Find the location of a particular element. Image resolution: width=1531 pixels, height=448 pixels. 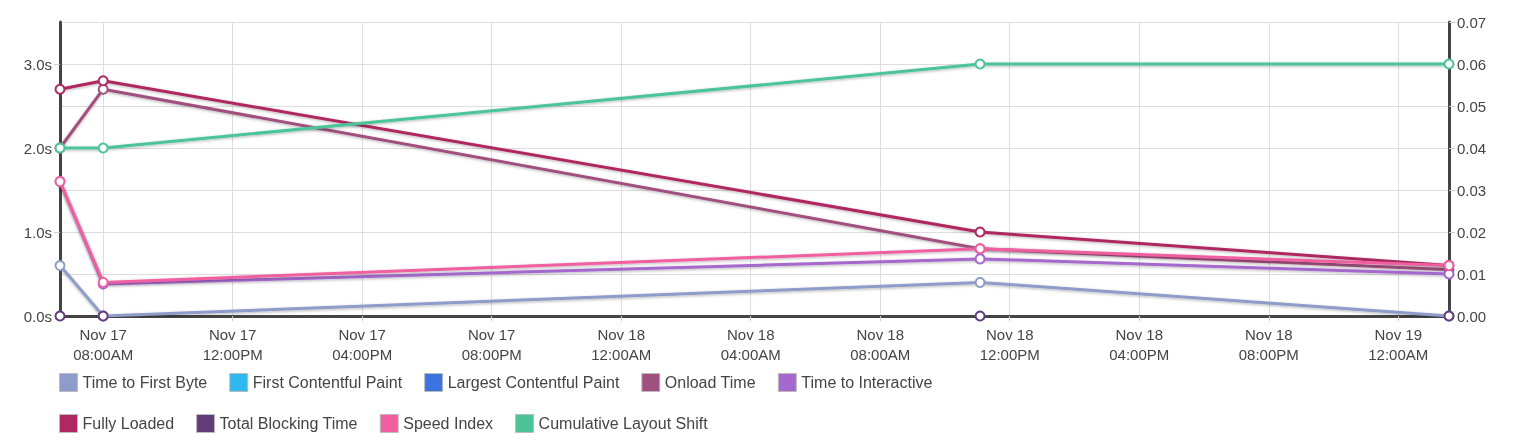

legend-label: Time to Interactive is located at coordinates (867, 382).